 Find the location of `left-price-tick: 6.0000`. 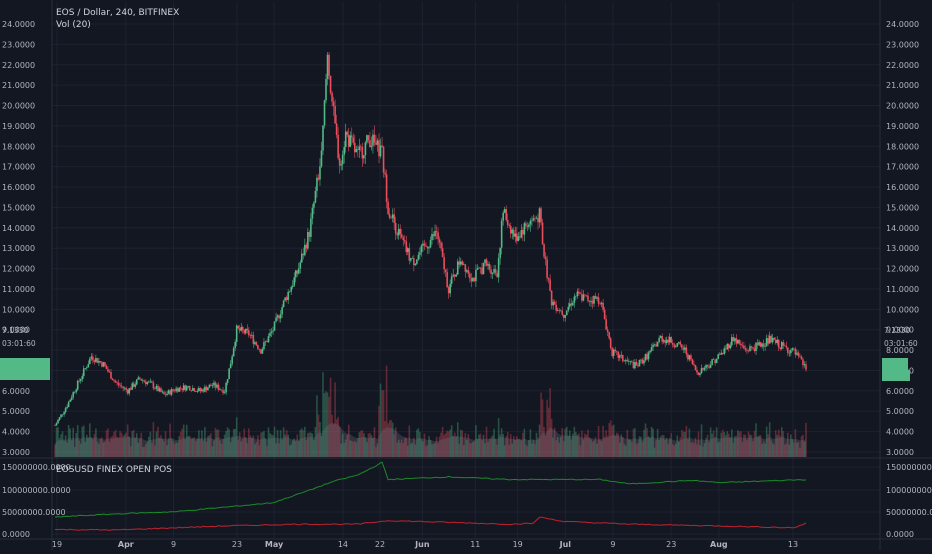

left-price-tick: 6.0000 is located at coordinates (16, 391).